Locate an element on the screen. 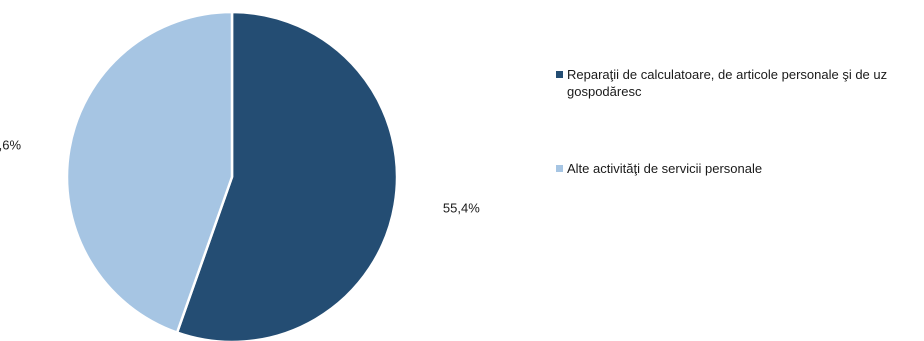  slice-value-label-1: 44,6% is located at coordinates (10, 145).